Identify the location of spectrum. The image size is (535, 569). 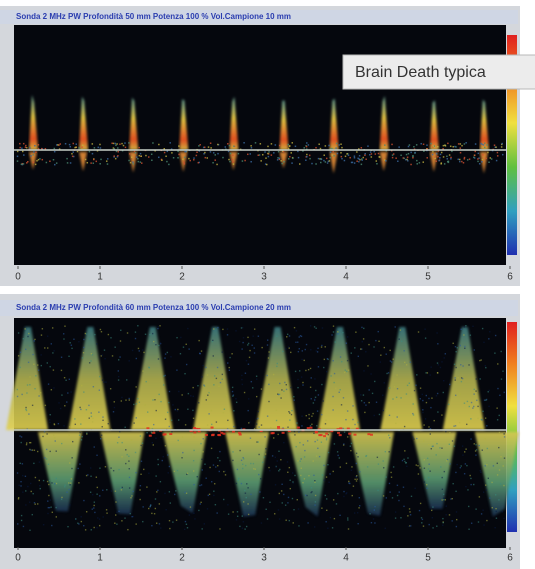
(260, 134).